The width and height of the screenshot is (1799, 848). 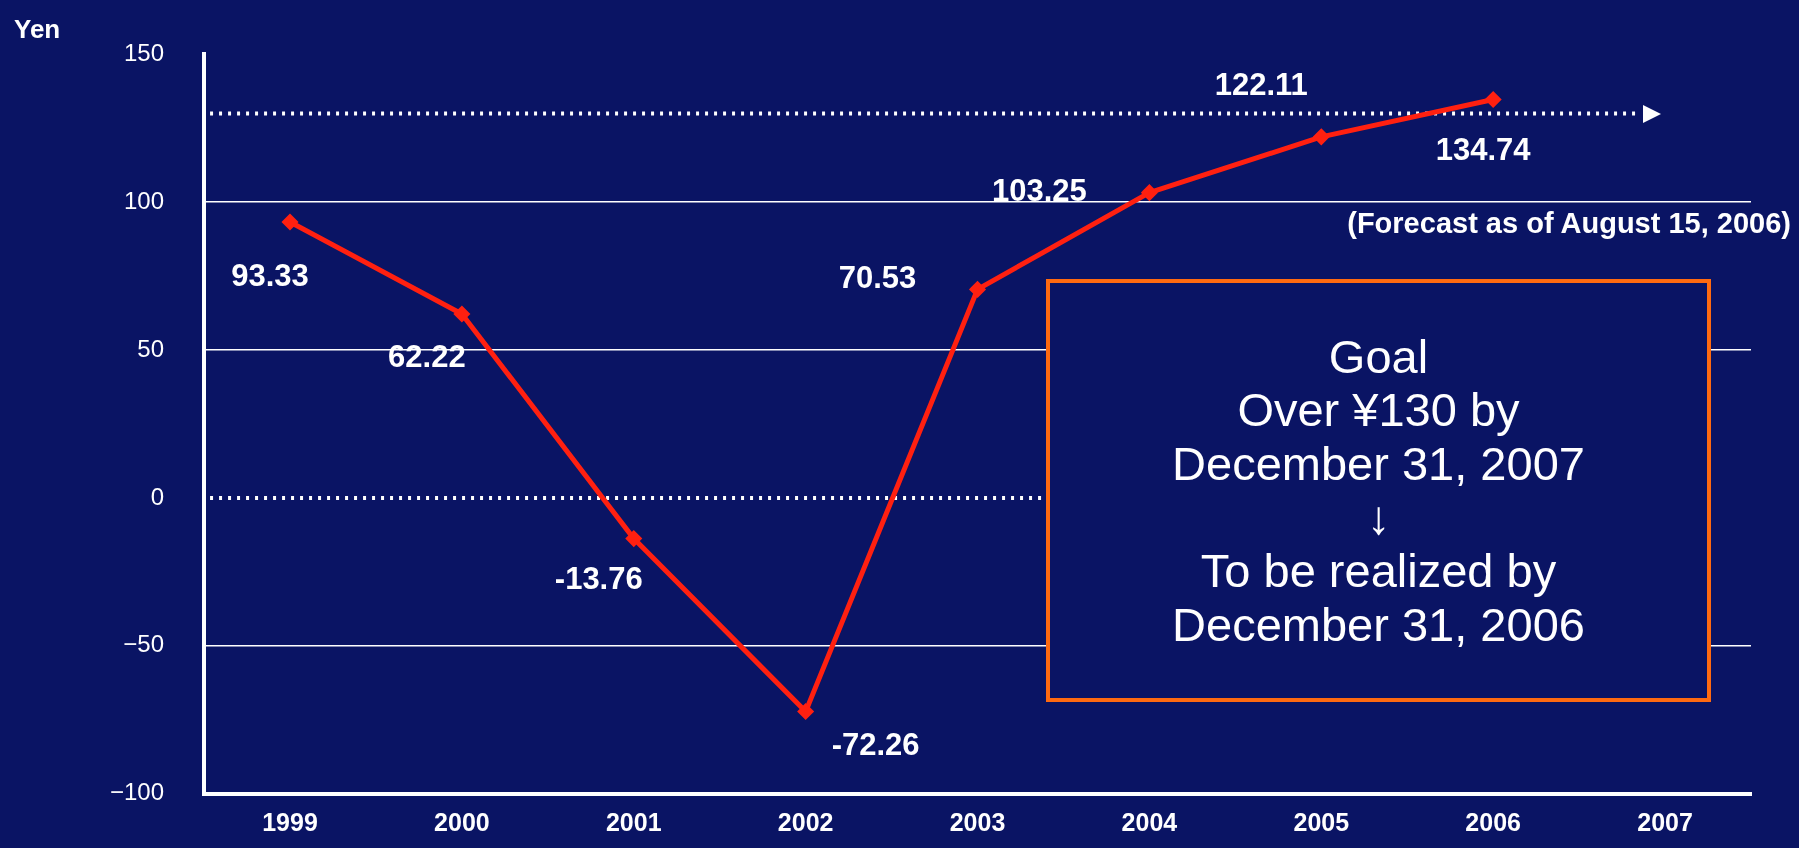 I want to click on x-tick-label: 2004, so click(x=1149, y=822).